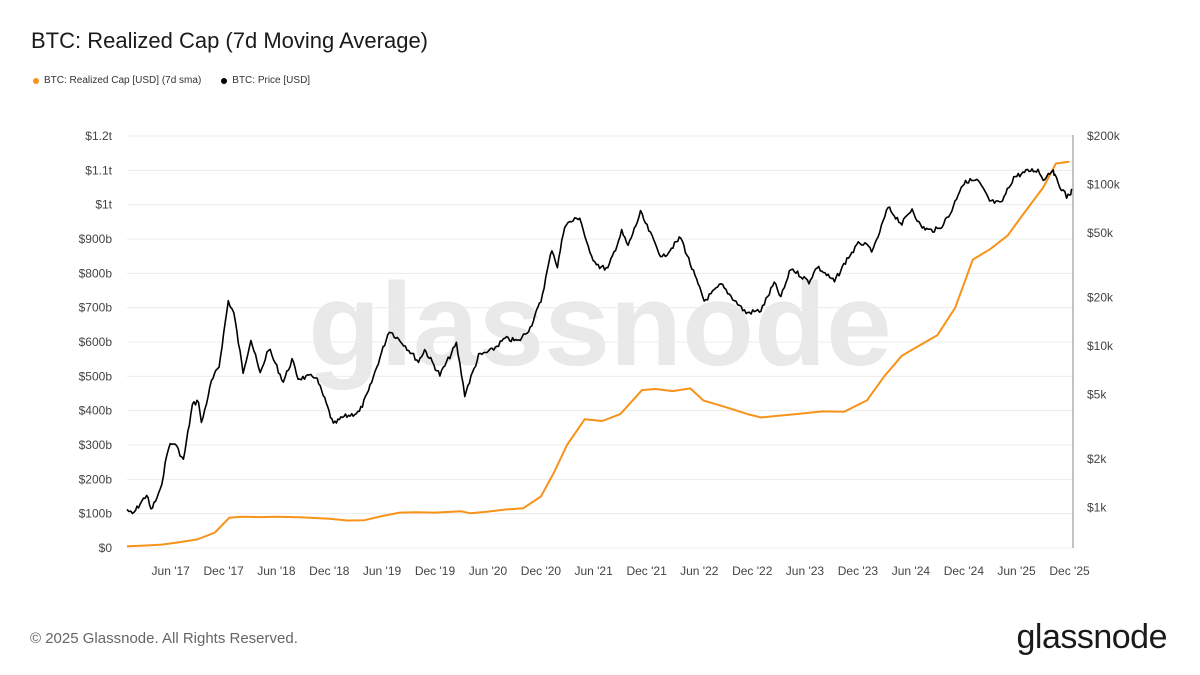 This screenshot has width=1200, height=675. What do you see at coordinates (805, 571) in the screenshot?
I see `x-tick-label: Jun '23` at bounding box center [805, 571].